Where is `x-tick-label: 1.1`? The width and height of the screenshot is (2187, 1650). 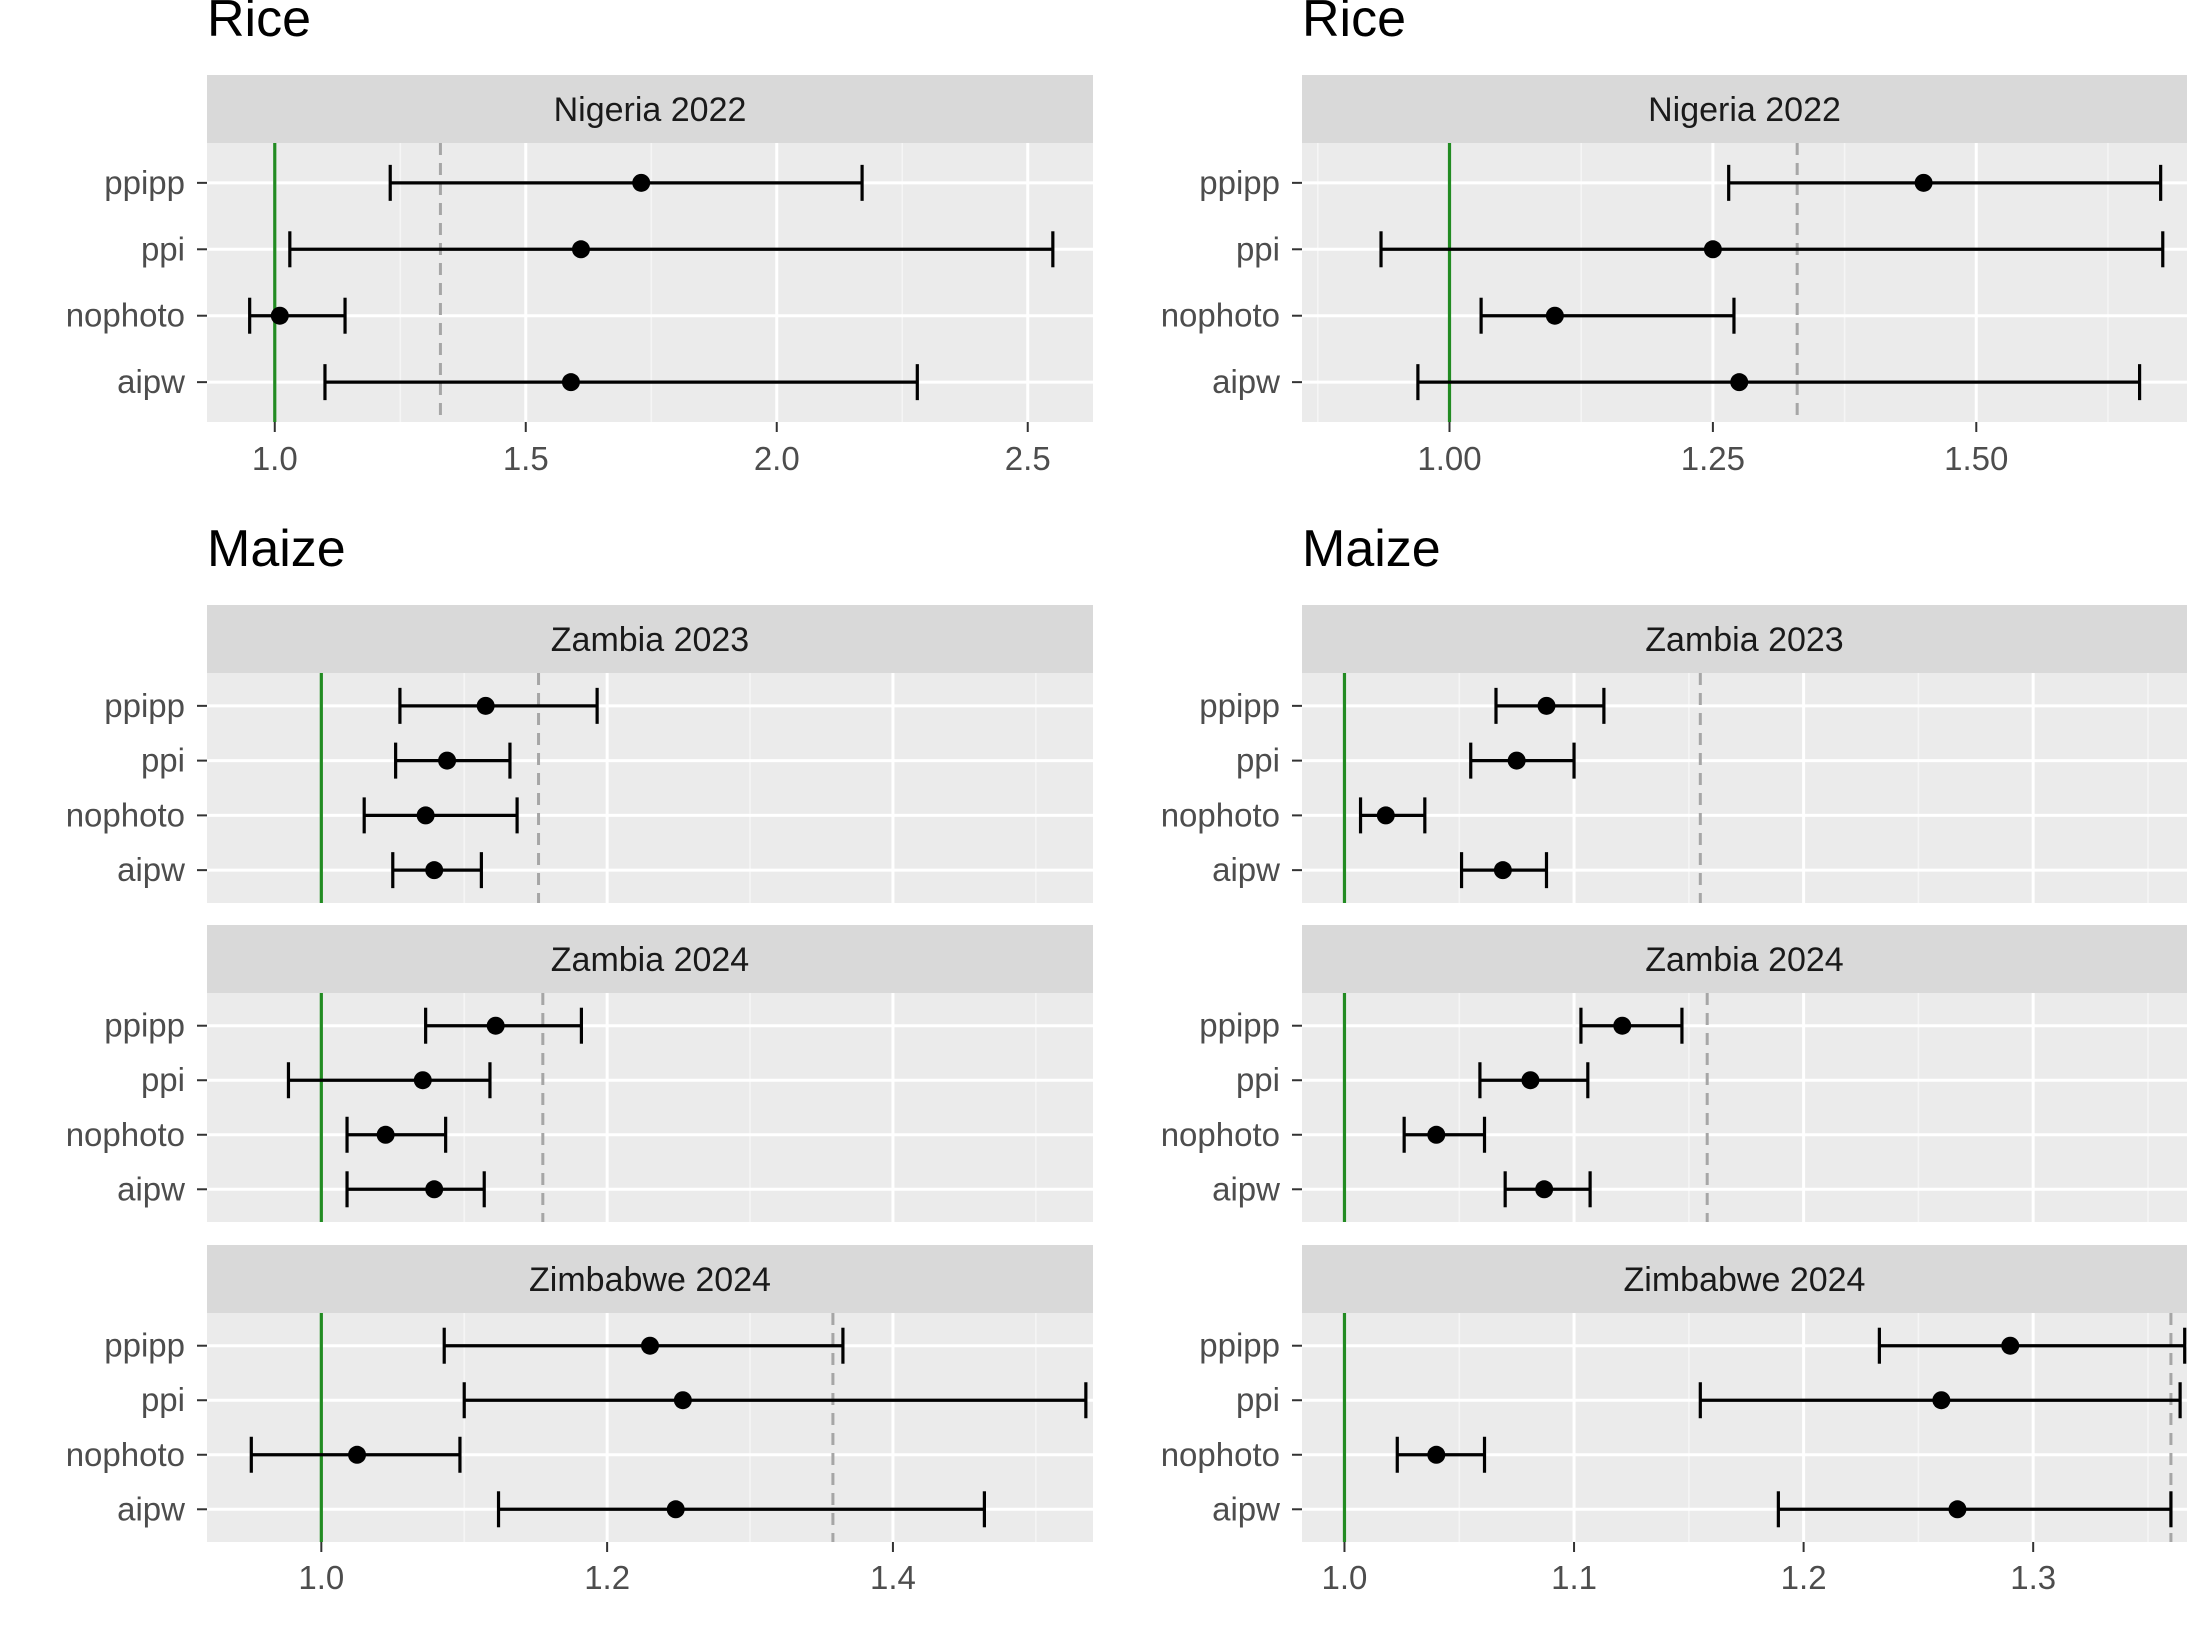 x-tick-label: 1.1 is located at coordinates (1574, 1577).